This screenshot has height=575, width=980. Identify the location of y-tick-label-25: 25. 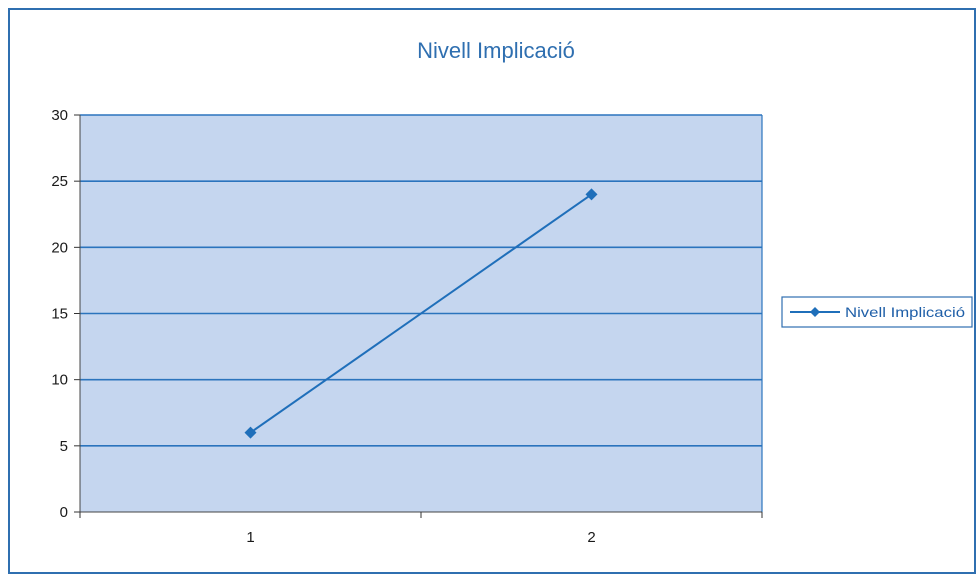
(59, 181).